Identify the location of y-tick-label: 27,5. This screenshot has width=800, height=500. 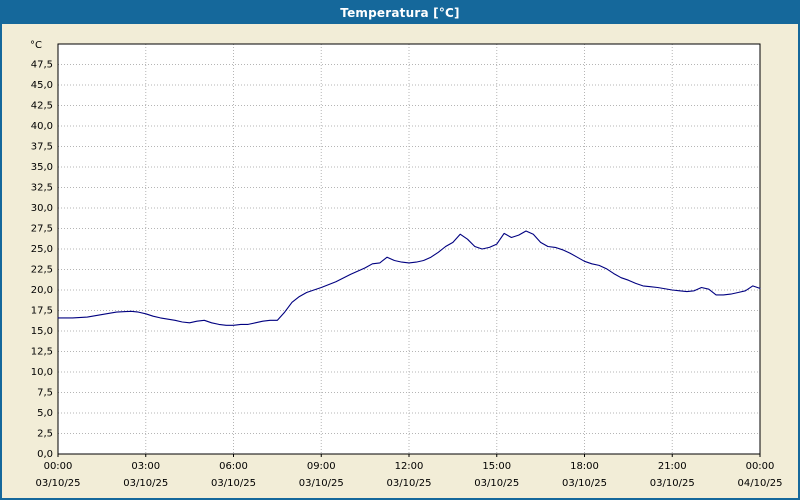
(42, 229).